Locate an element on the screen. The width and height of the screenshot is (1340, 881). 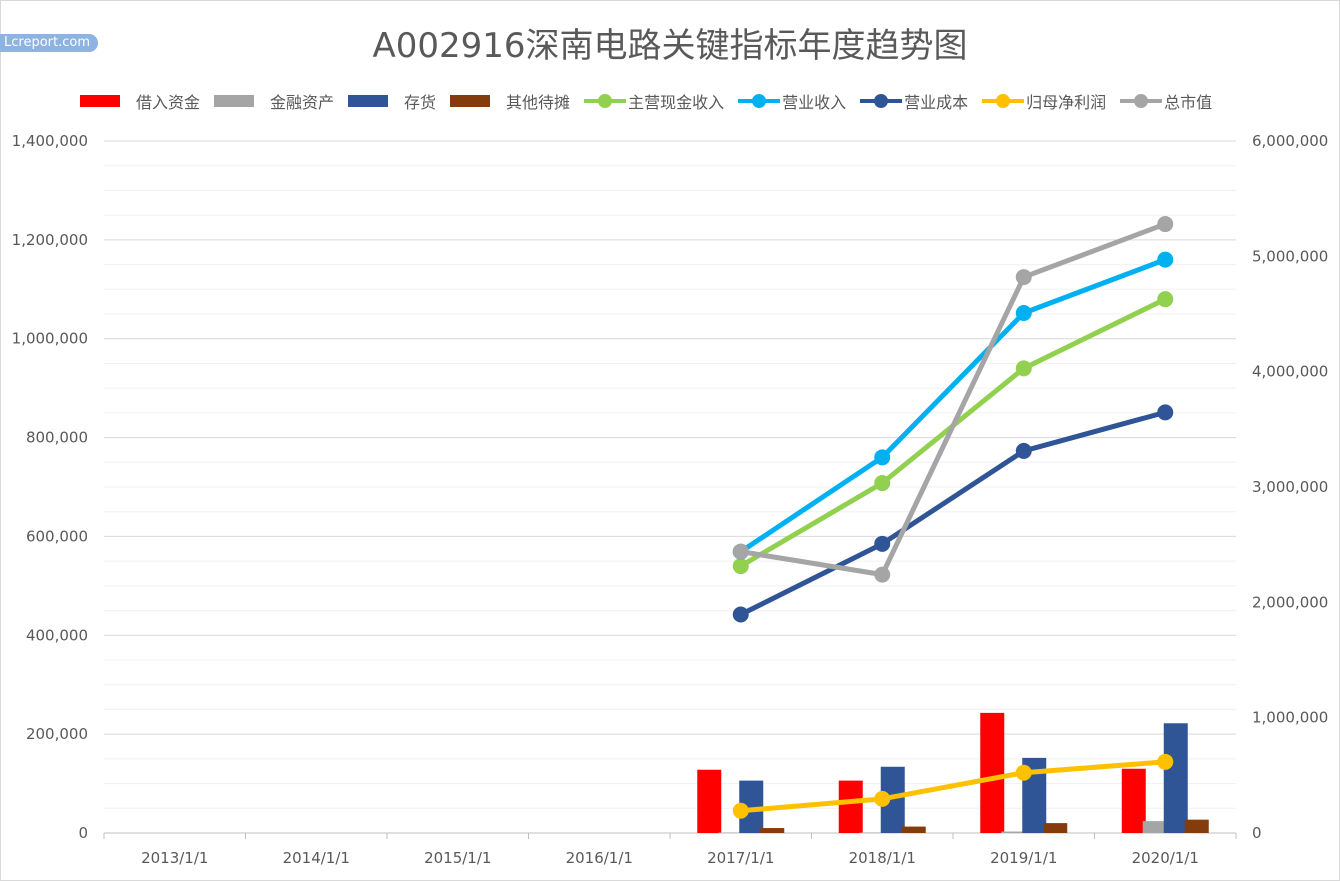
y-left-tick-label: 1,000,000 is located at coordinates (50, 339).